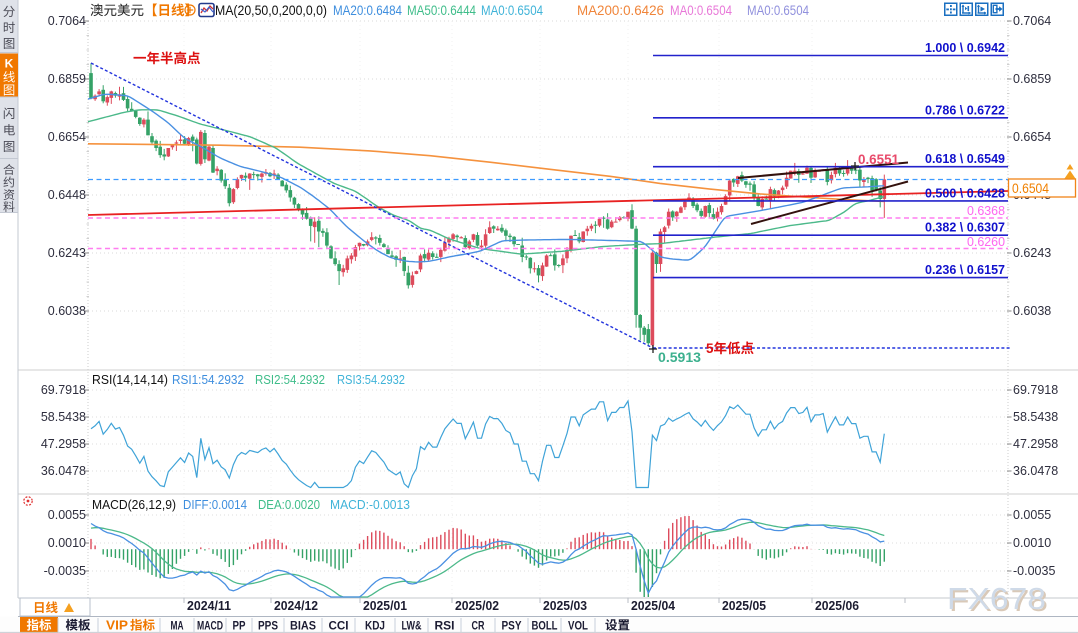 The height and width of the screenshot is (633, 1078). I want to click on svg-text: RSI, so click(445, 626).